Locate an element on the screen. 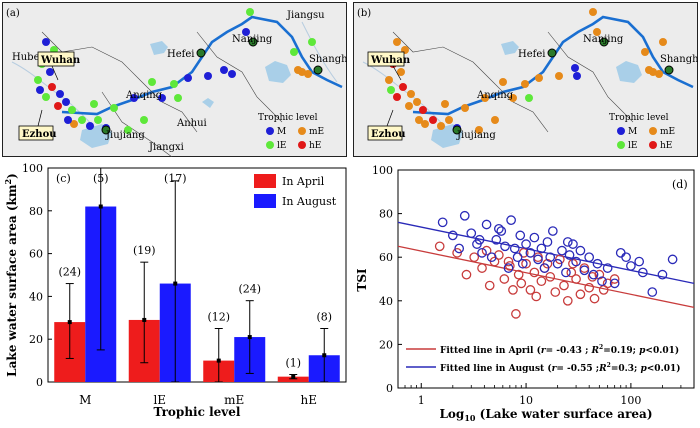  bar-legend-august-swatch is located at coordinates (265, 201).